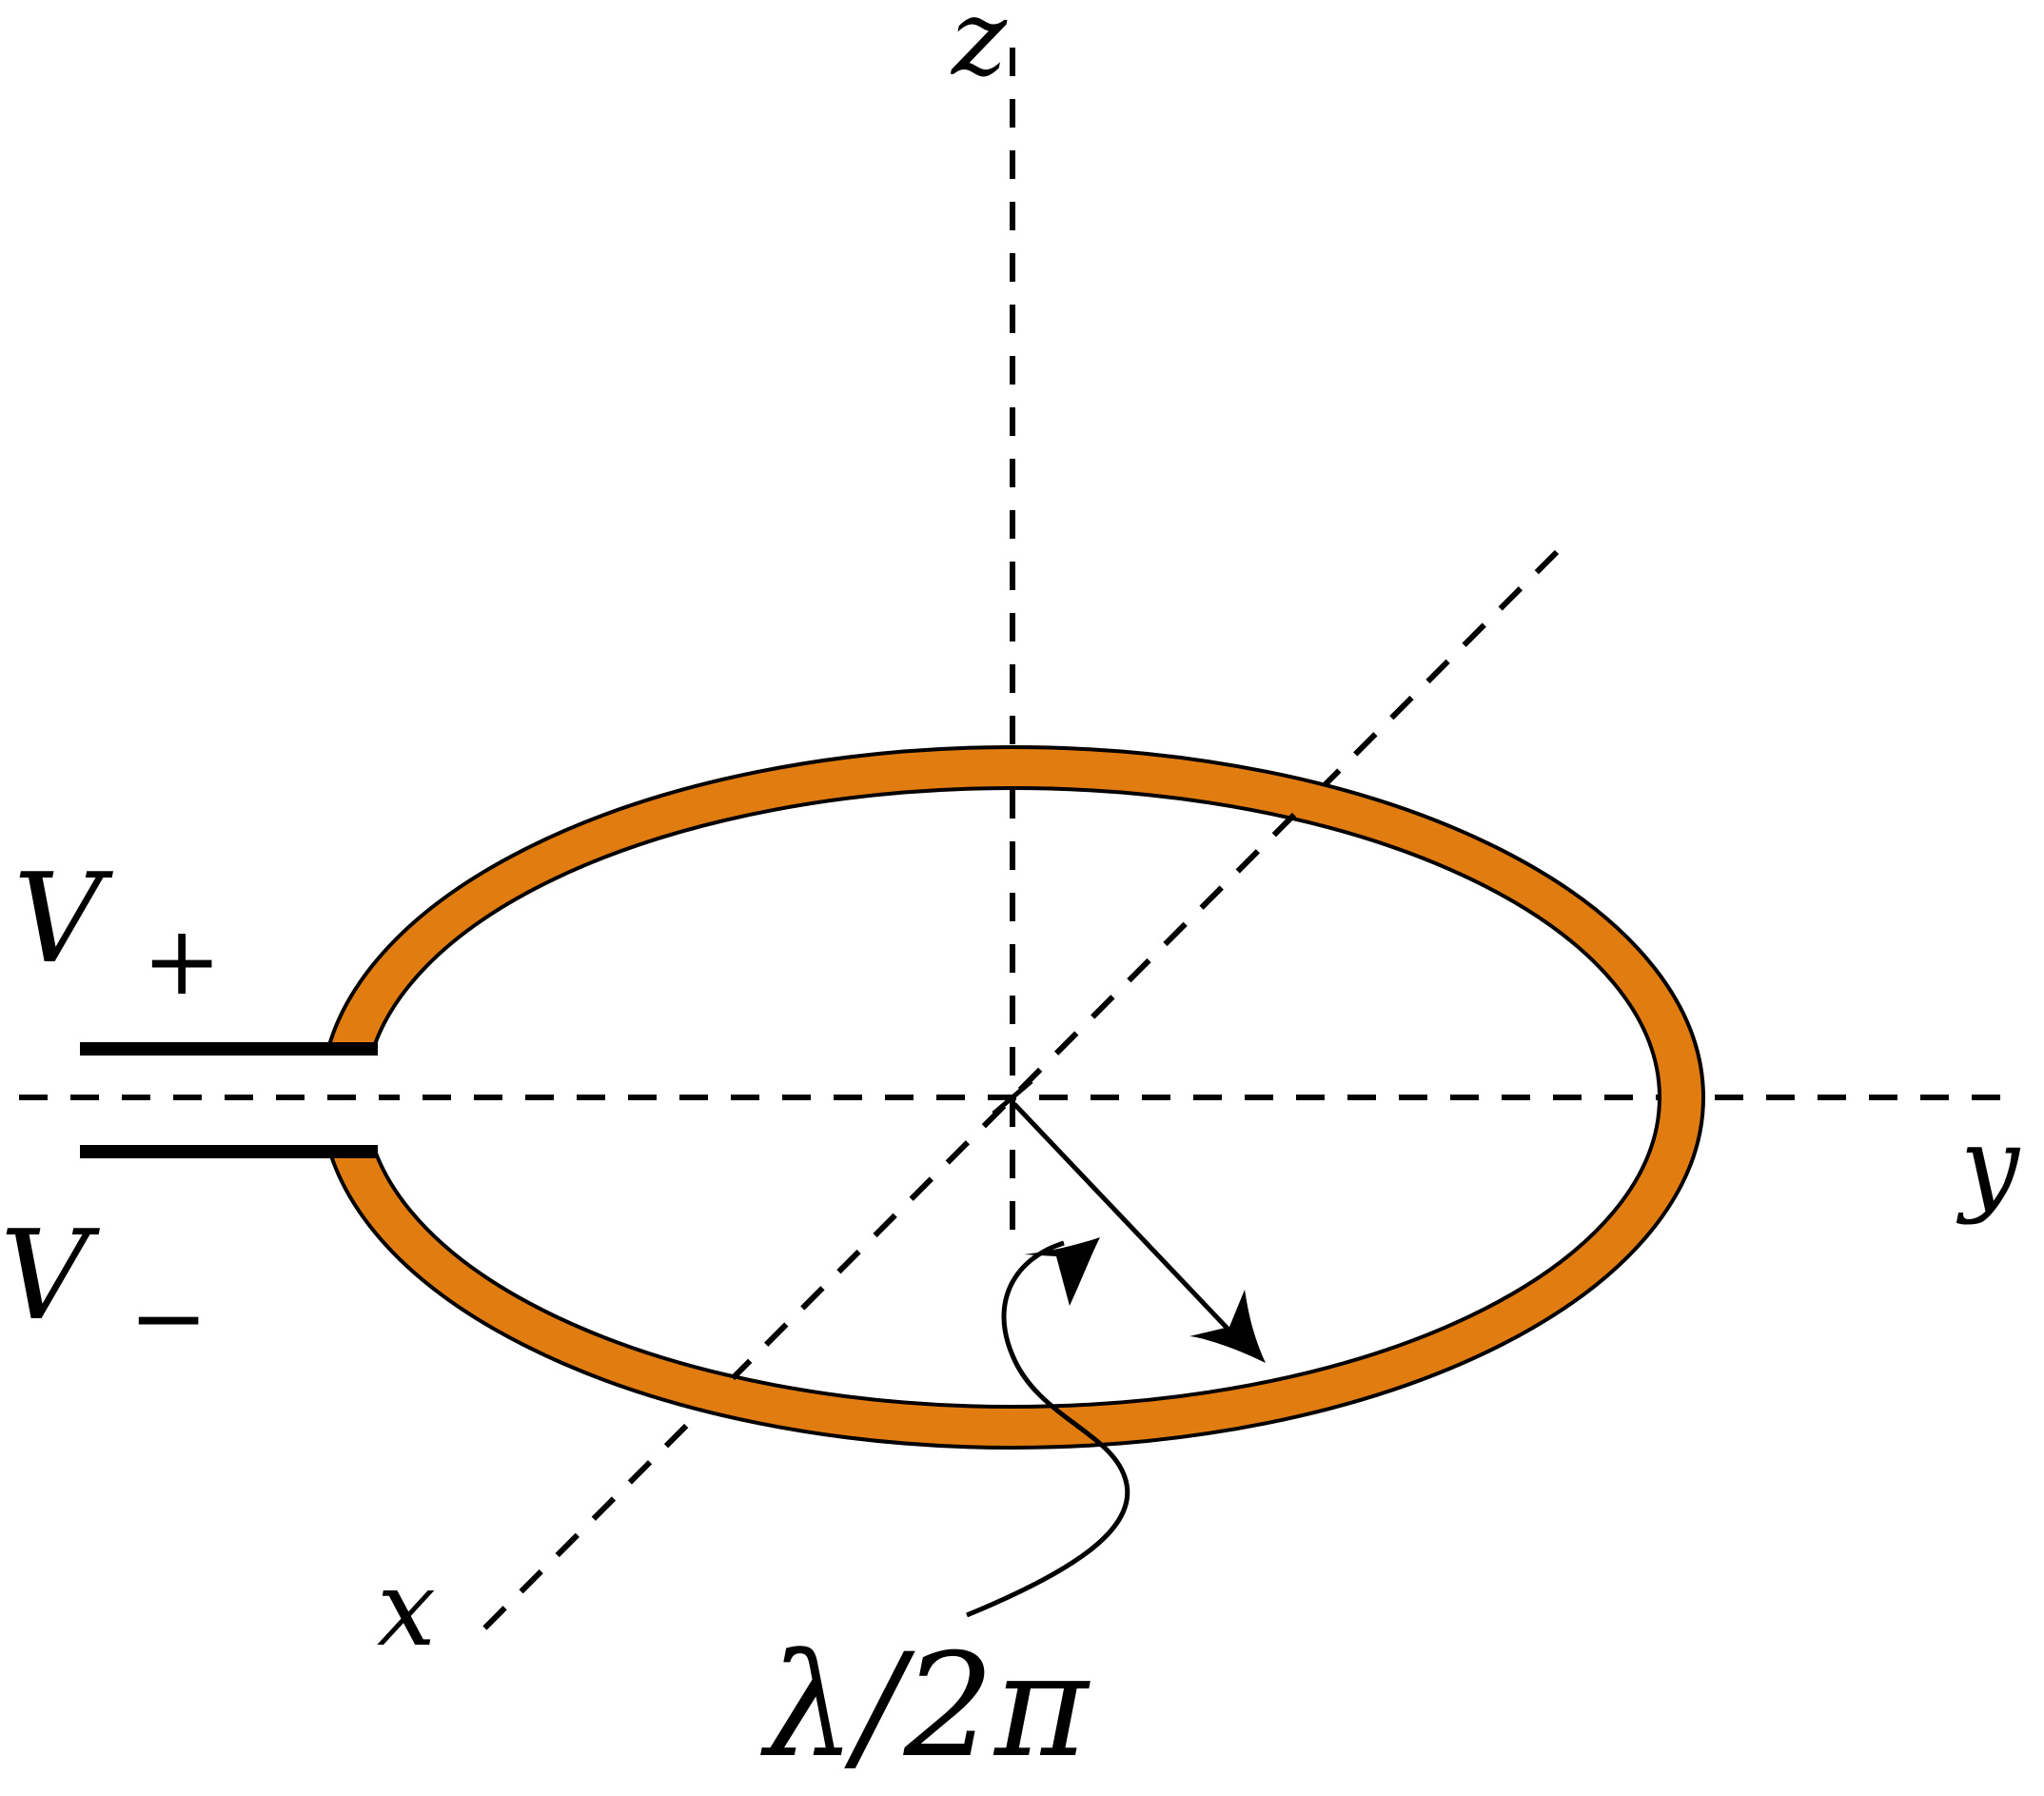 The width and height of the screenshot is (2044, 1796). Describe the element at coordinates (1062, 1271) in the screenshot. I see `label-leader-arrowhead` at that location.